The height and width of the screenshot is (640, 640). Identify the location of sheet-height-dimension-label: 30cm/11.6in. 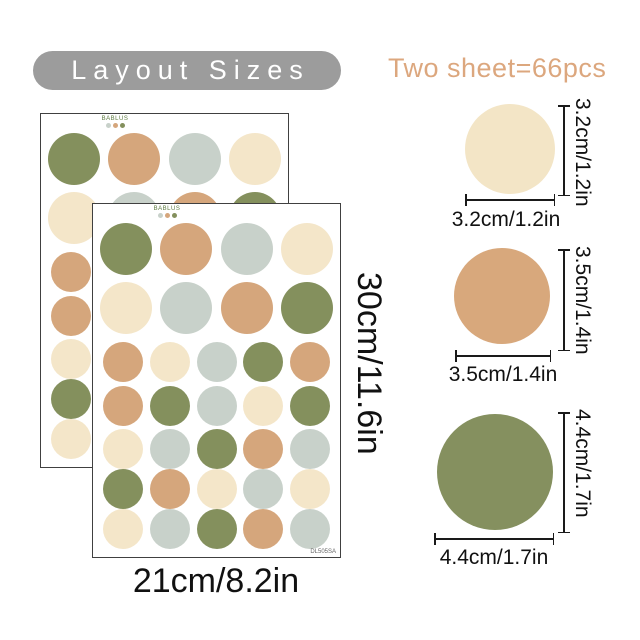
(369, 363).